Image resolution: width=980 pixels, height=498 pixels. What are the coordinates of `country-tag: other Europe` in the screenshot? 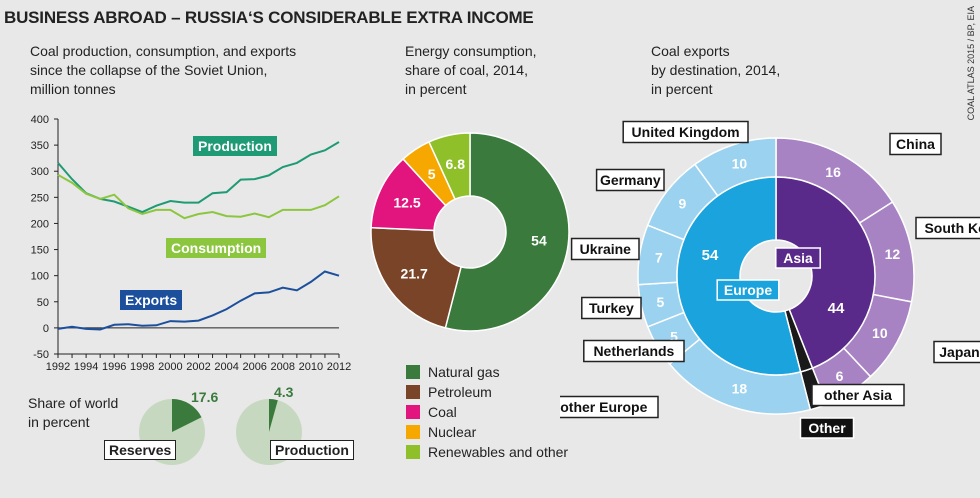 It's located at (603, 407).